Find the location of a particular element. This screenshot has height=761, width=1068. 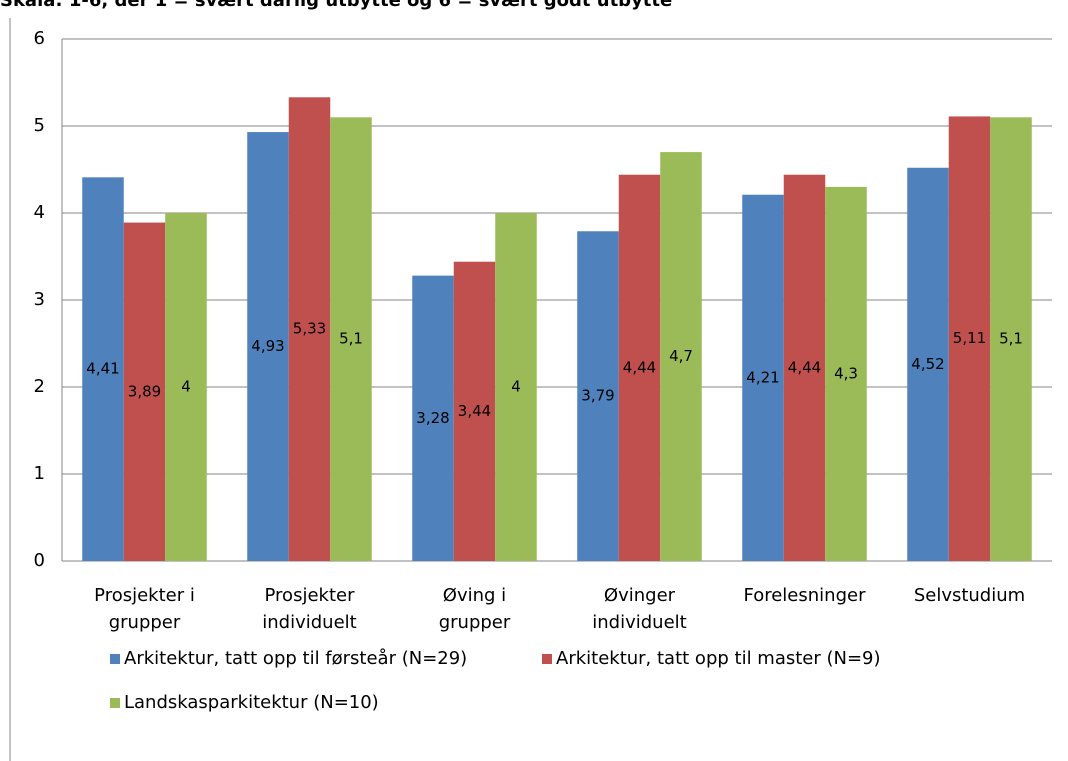

x-tick-label: Øvinger is located at coordinates (640, 595).